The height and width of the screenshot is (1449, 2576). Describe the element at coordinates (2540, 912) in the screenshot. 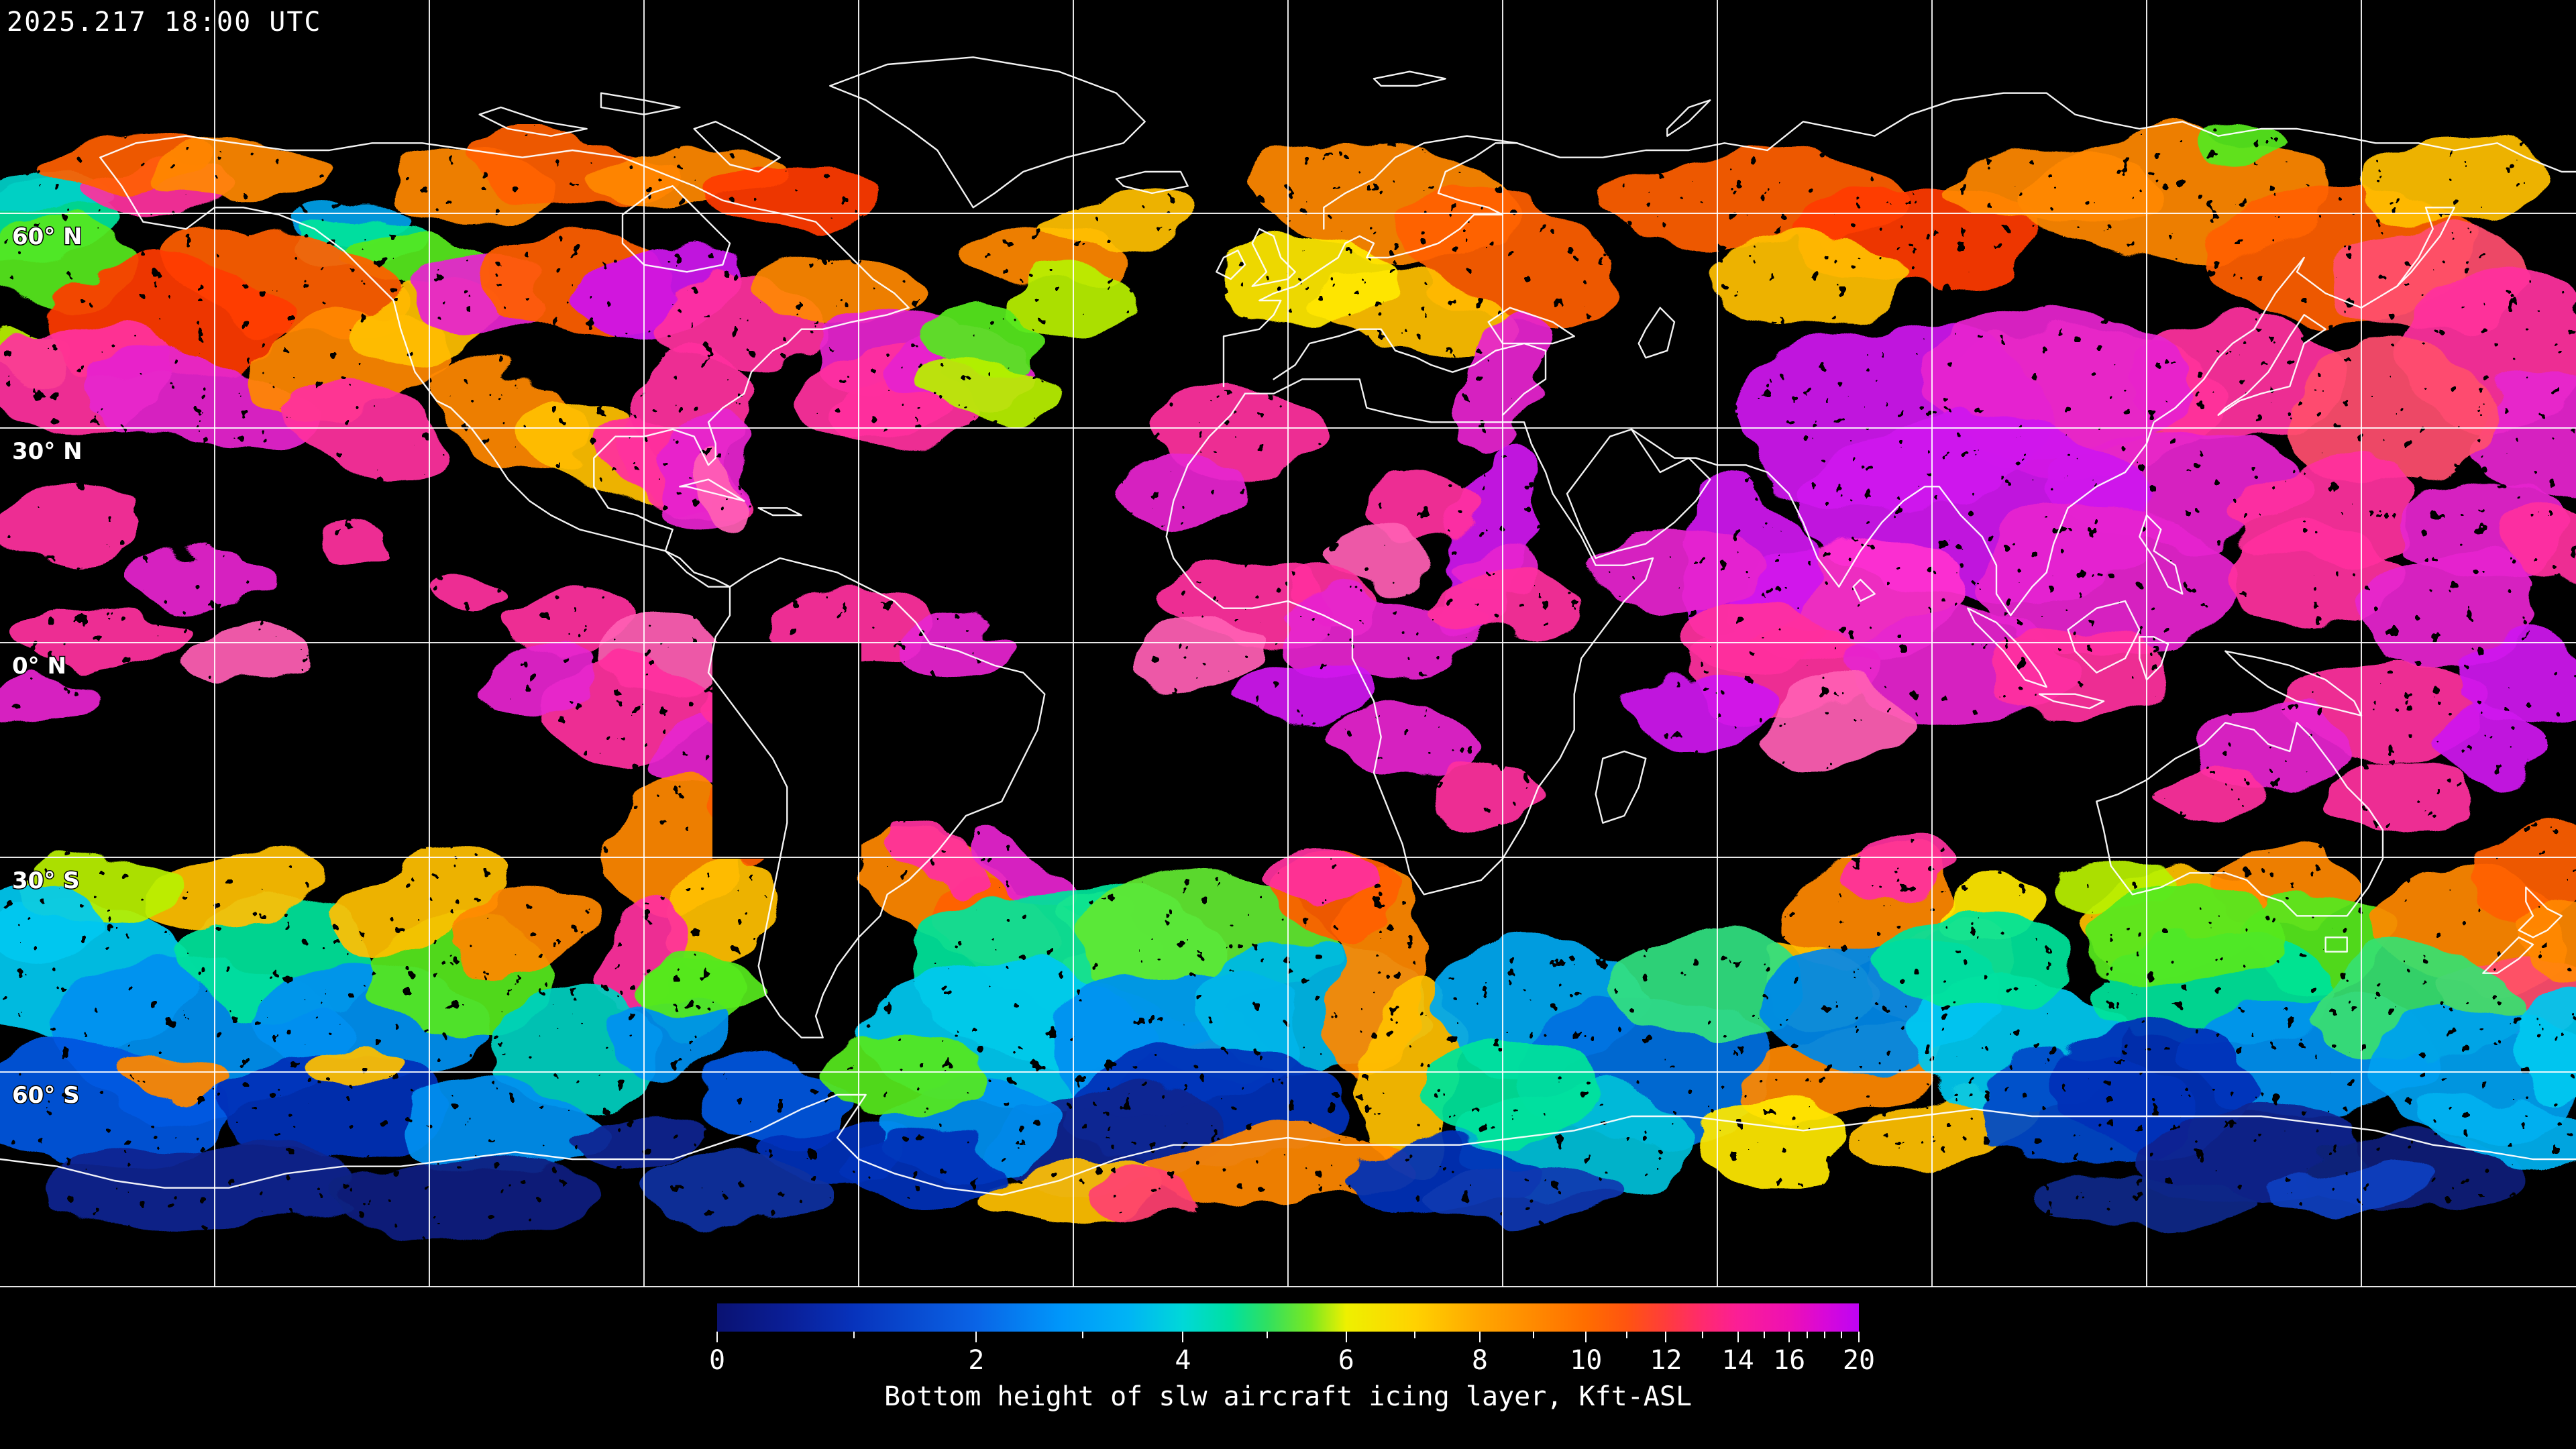

I see `coastline-nz-north` at that location.